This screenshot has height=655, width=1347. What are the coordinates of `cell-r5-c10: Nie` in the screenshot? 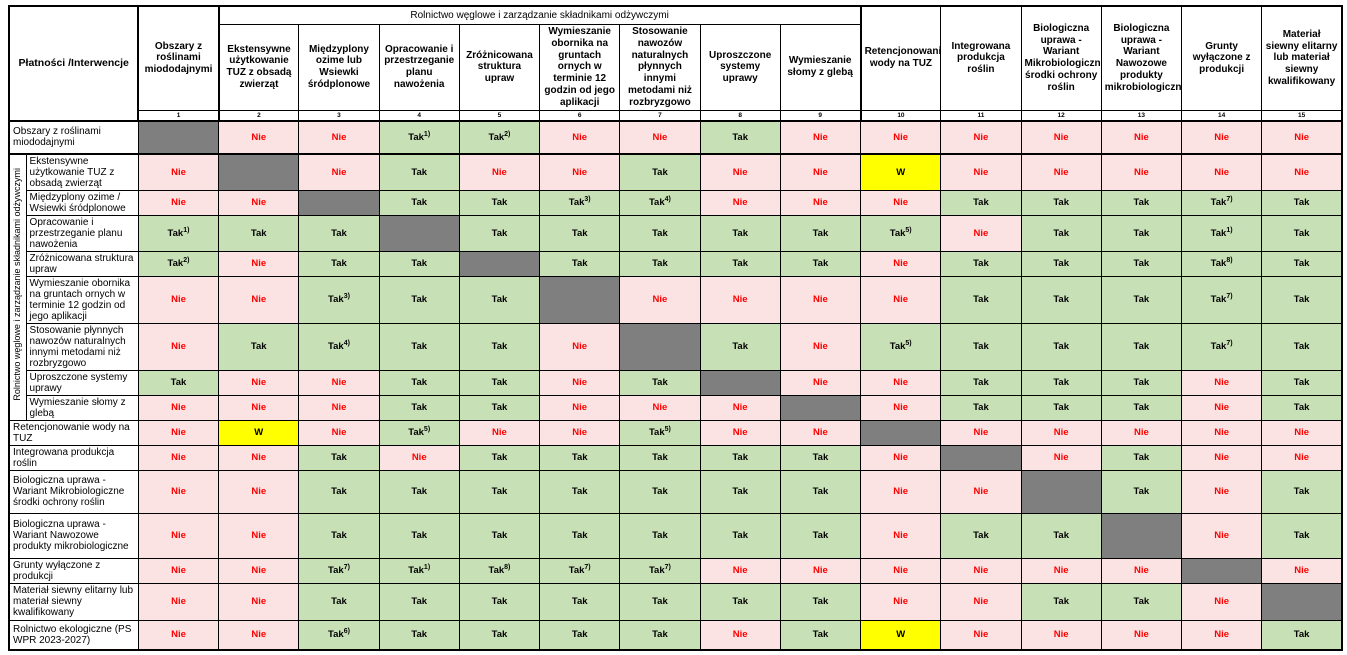 It's located at (901, 263).